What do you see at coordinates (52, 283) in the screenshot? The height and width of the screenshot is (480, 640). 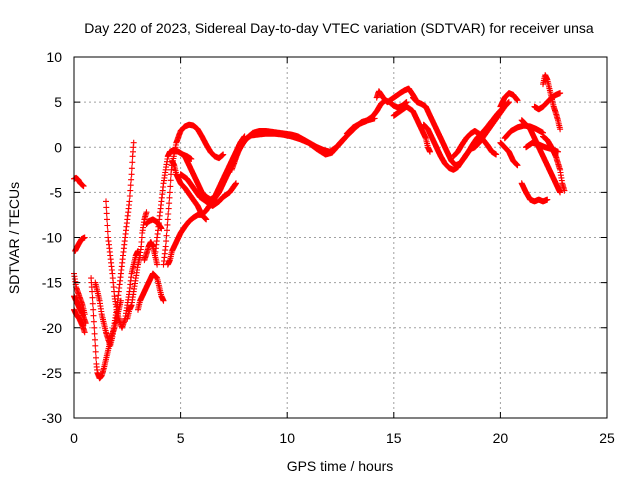 I see `y-tick-label: -15` at bounding box center [52, 283].